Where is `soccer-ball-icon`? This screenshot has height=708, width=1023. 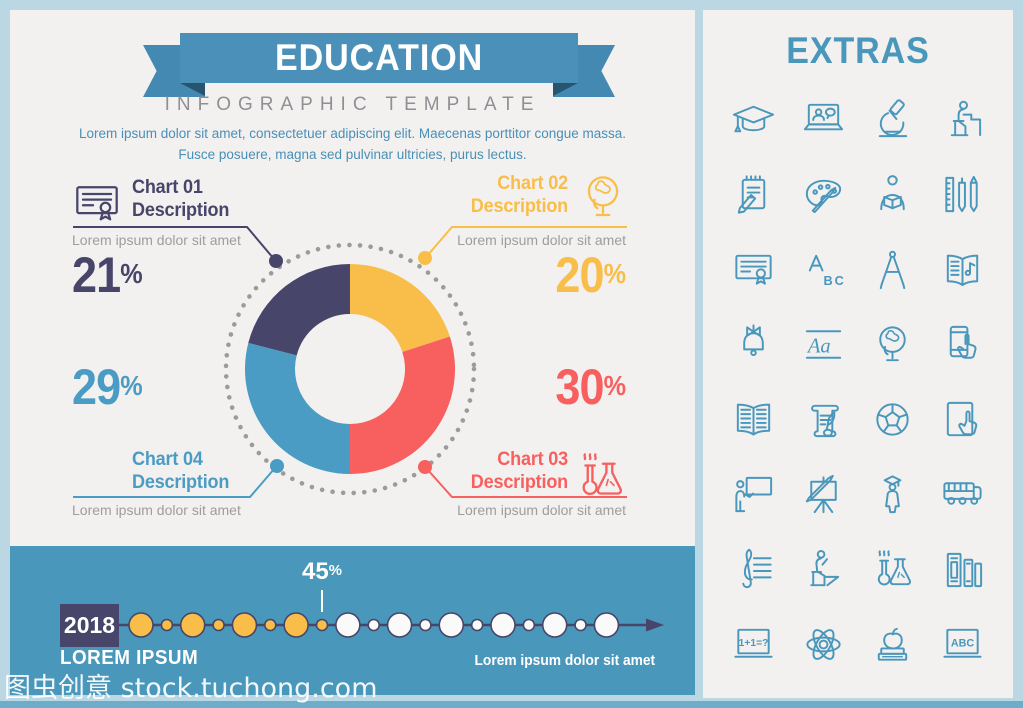 soccer-ball-icon is located at coordinates (892, 419).